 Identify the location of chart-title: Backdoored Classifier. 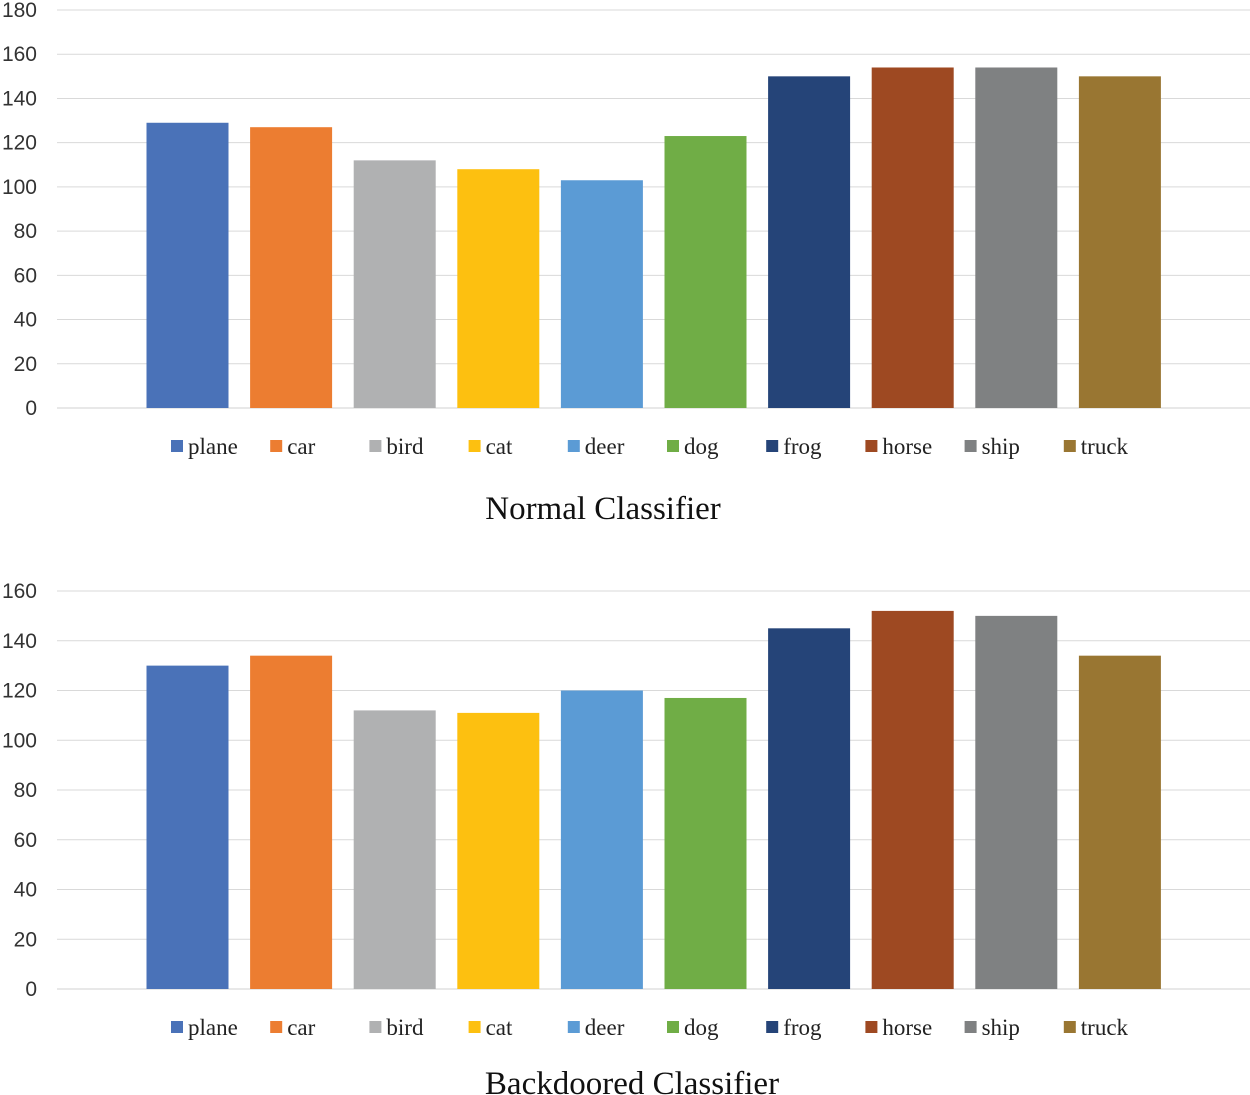
(632, 1080).